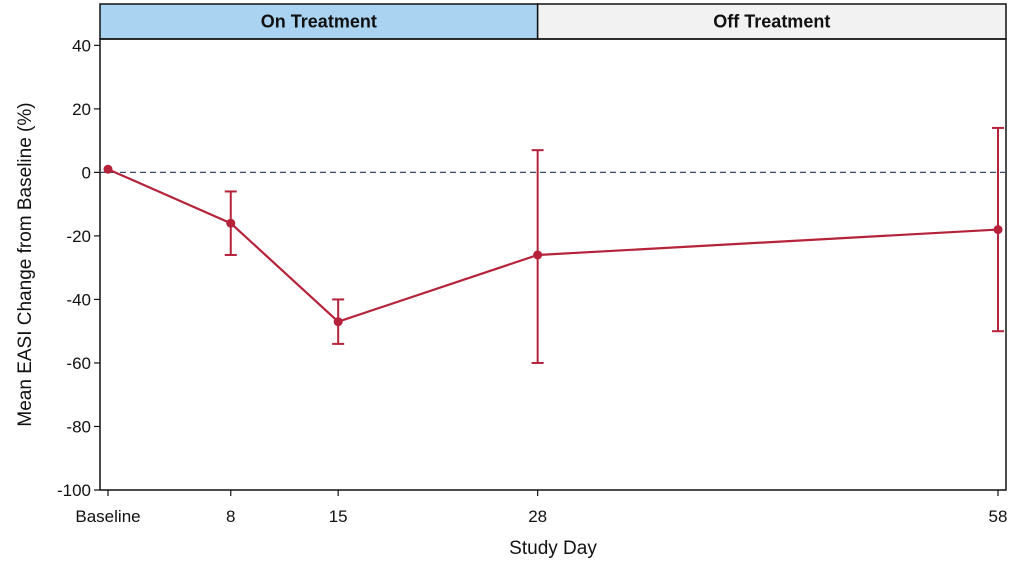  I want to click on x-tick-label: 28, so click(537, 516).